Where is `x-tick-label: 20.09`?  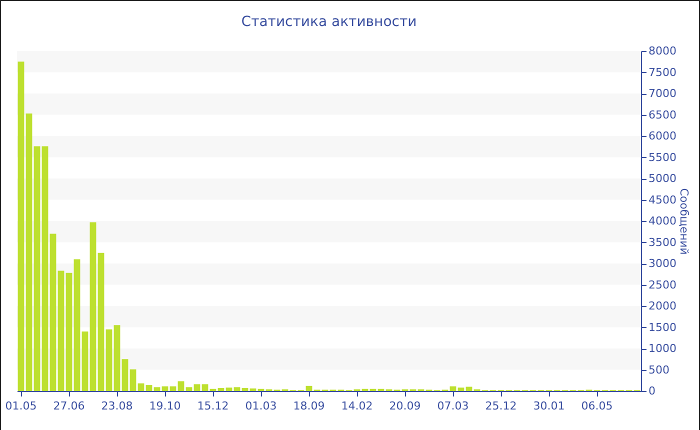
x-tick-label: 20.09 is located at coordinates (405, 406).